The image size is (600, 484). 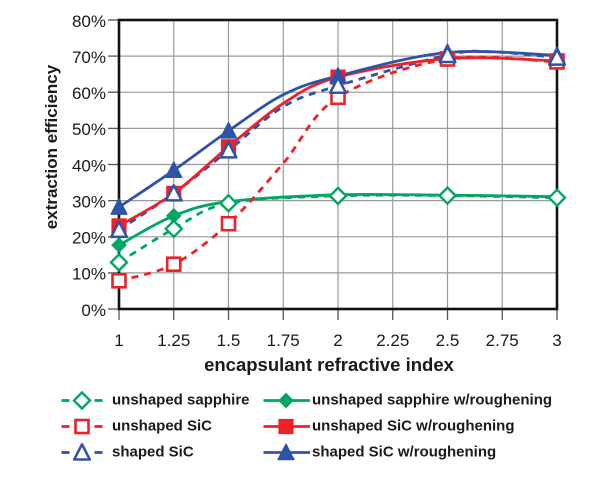 I want to click on svg-text: 40%, so click(x=89, y=165).